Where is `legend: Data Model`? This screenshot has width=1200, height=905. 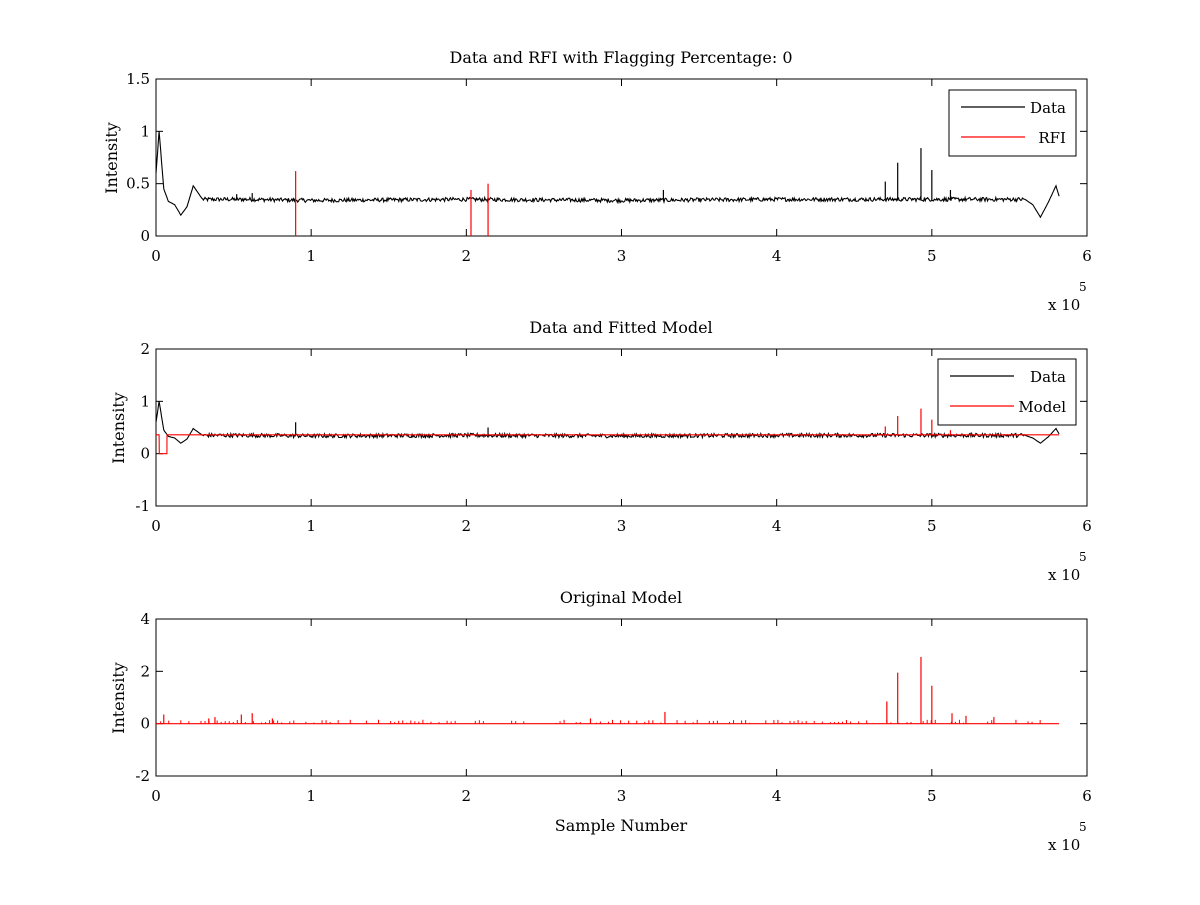
legend: Data Model is located at coordinates (1007, 392).